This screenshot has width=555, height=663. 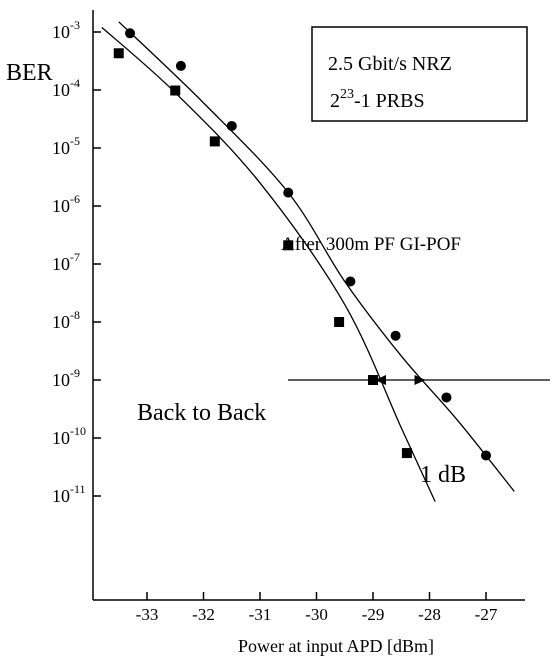 What do you see at coordinates (429, 614) in the screenshot?
I see `x-tick-label: -28` at bounding box center [429, 614].